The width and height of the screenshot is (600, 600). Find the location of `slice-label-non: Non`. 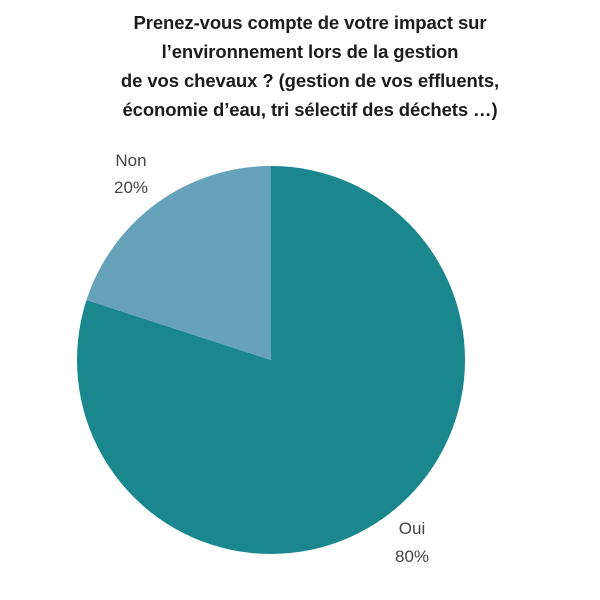

slice-label-non: Non is located at coordinates (130, 160).